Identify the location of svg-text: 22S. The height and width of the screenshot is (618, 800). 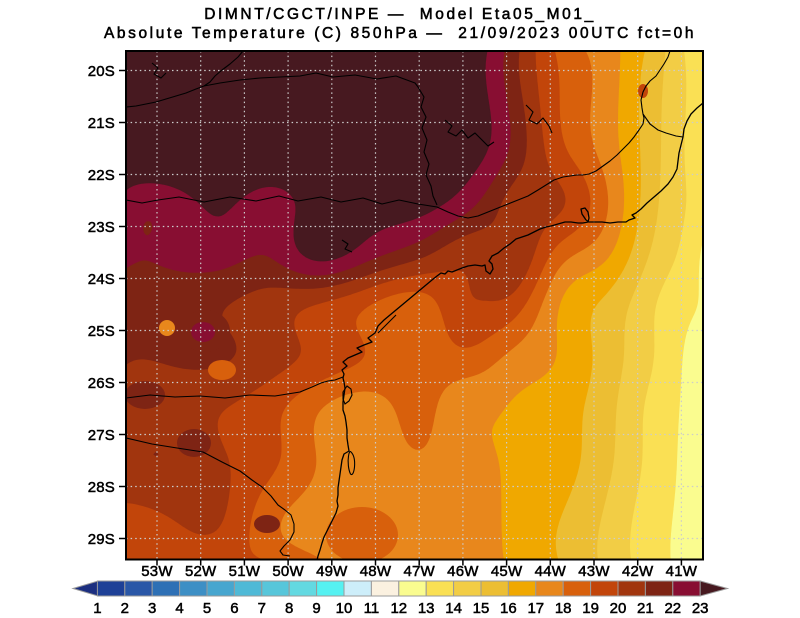
(101, 175).